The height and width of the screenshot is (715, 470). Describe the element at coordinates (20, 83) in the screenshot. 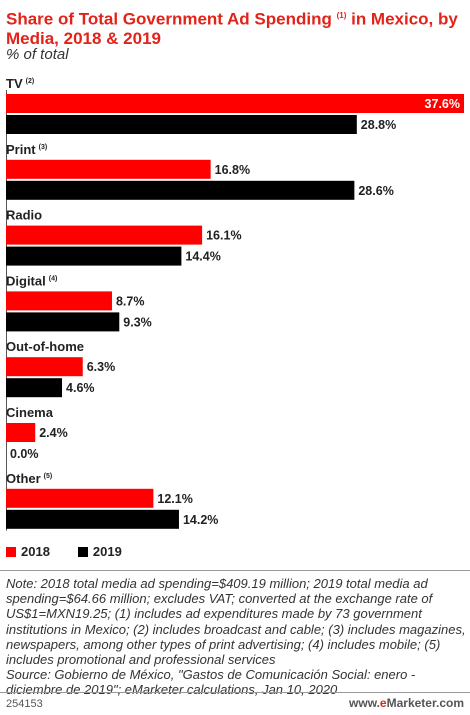

I see `category-label-tv: TV (2)` at that location.